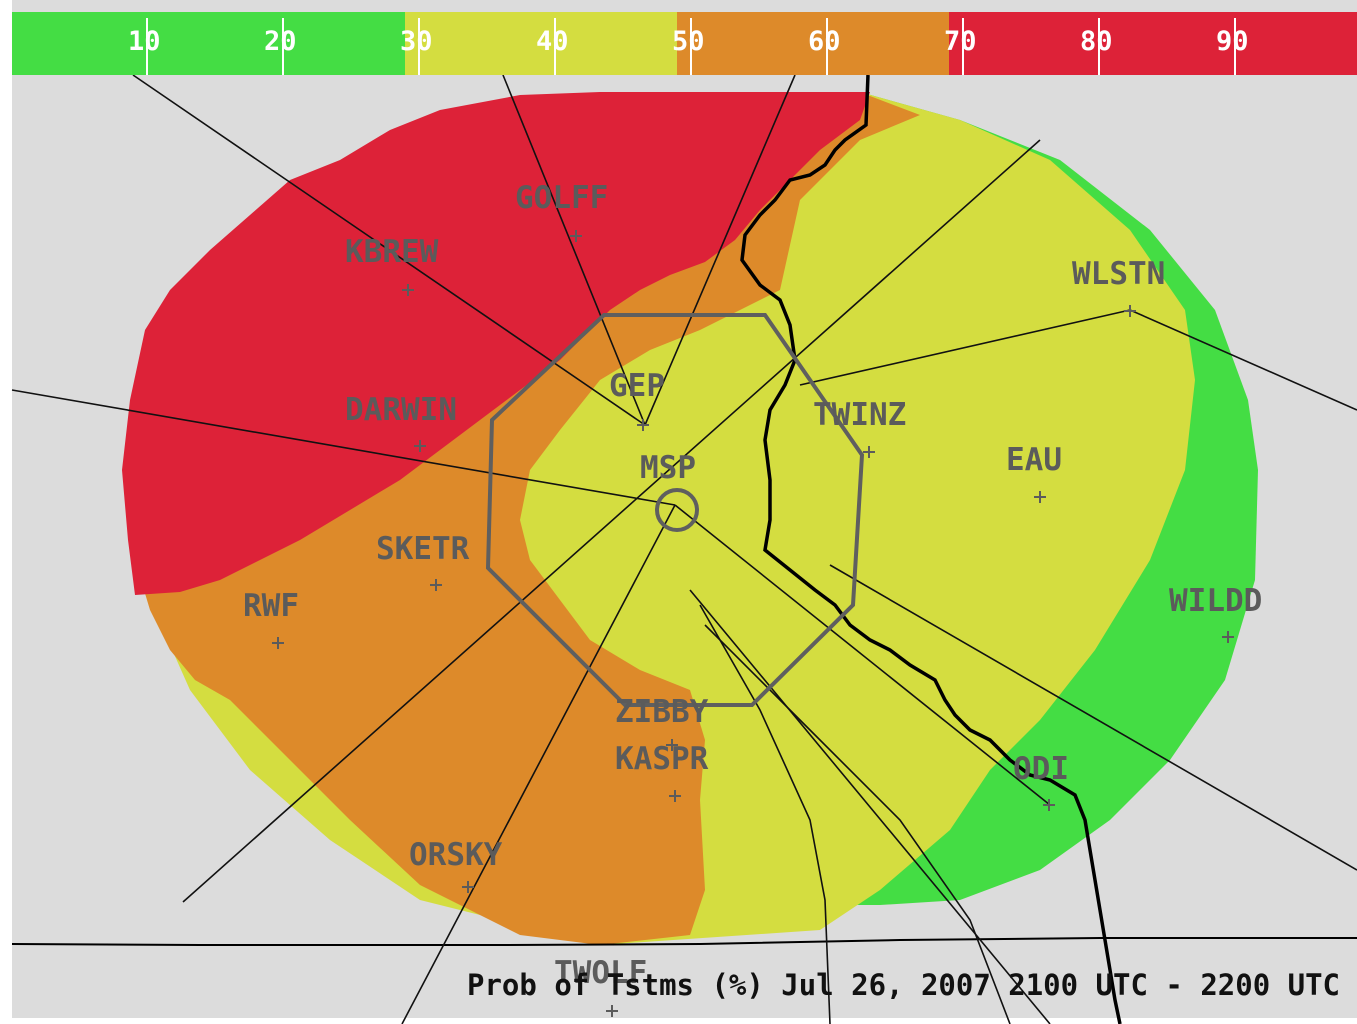 The image size is (1357, 1024). Describe the element at coordinates (401, 410) in the screenshot. I see `fix-label-darwin: DARWIN` at that location.